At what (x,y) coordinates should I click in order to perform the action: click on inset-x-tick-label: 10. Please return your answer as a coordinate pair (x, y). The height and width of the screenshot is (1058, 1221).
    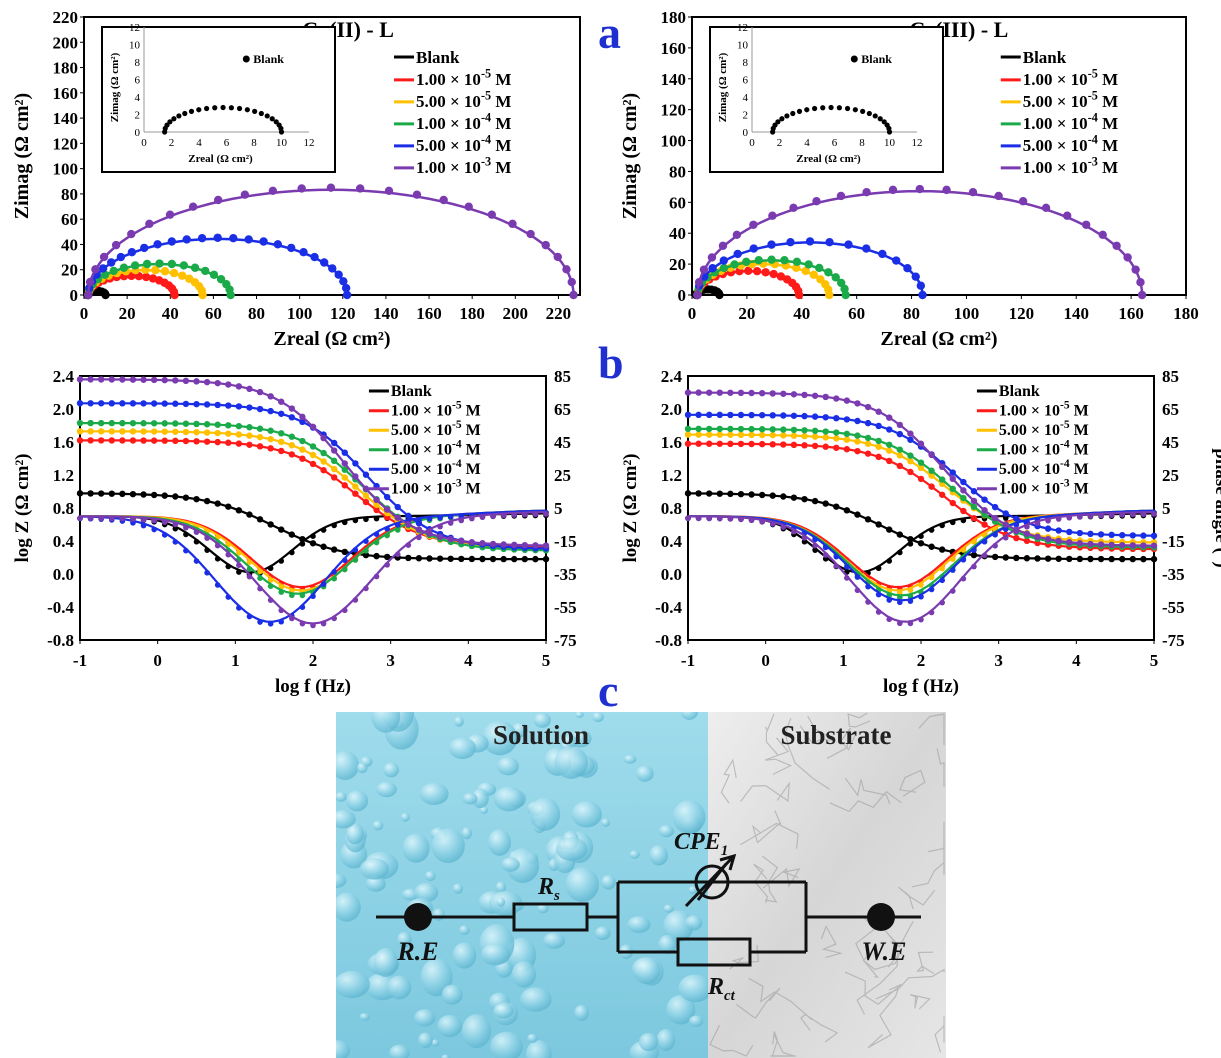
    Looking at the image, I should click on (890, 143).